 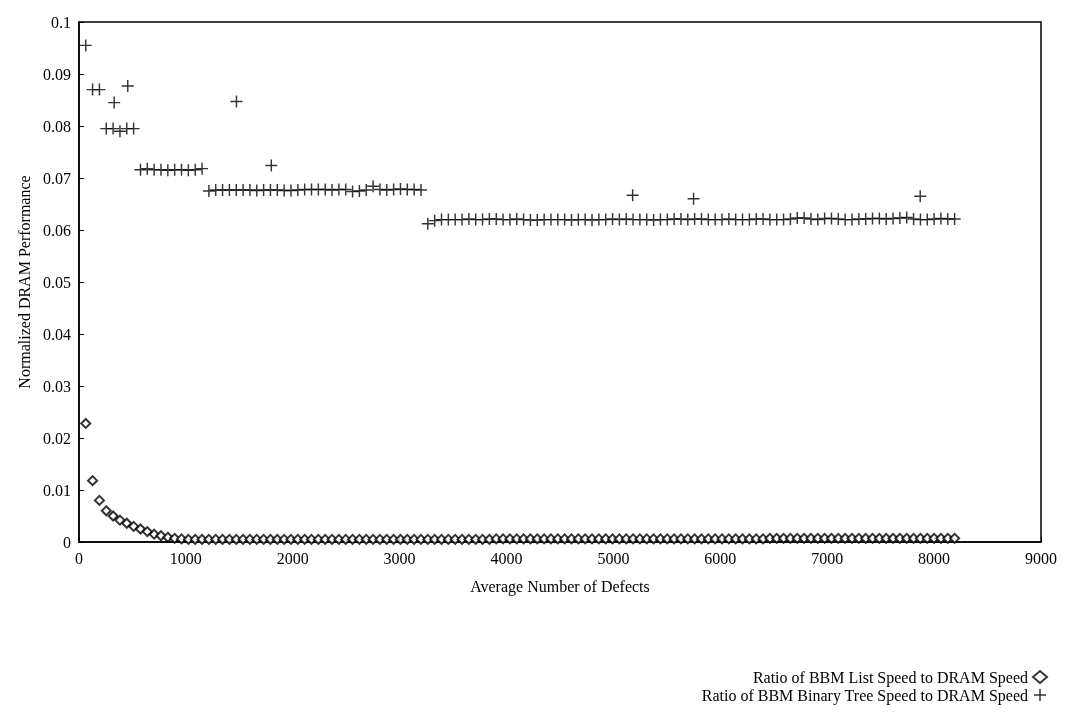 What do you see at coordinates (720, 558) in the screenshot?
I see `x-tick-label: 6000` at bounding box center [720, 558].